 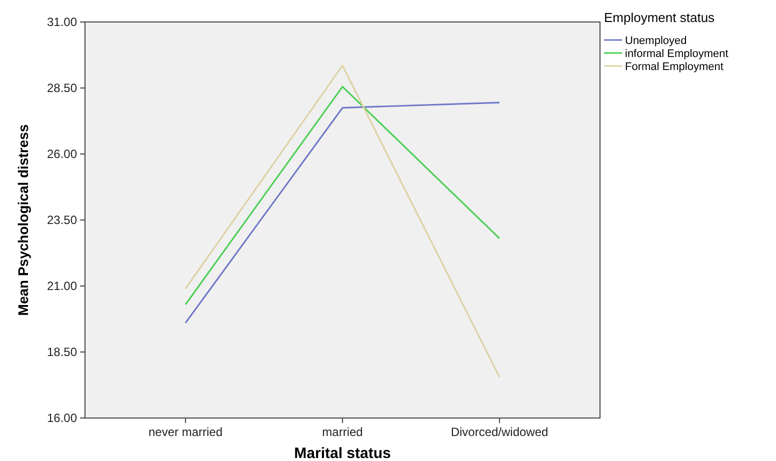 What do you see at coordinates (342, 432) in the screenshot?
I see `x-tick-label: married` at bounding box center [342, 432].